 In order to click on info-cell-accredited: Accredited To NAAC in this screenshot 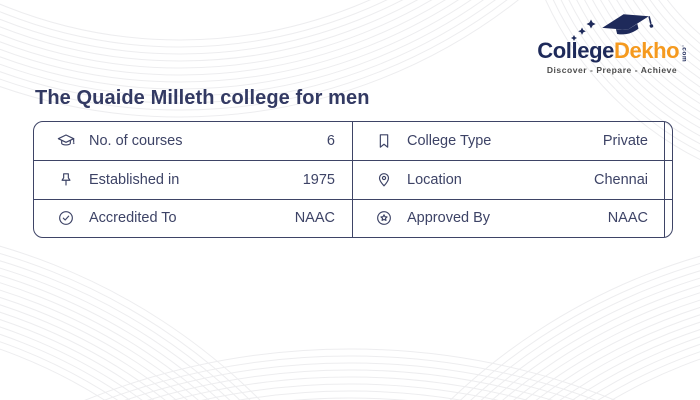, I will do `click(193, 217)`.